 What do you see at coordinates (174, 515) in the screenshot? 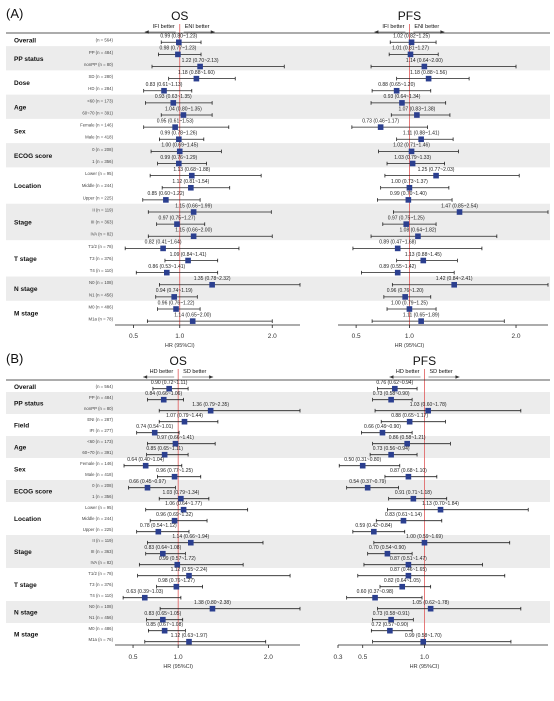
I see `hr-value-label: 0.96 (0.69~1.32)` at bounding box center [174, 515].